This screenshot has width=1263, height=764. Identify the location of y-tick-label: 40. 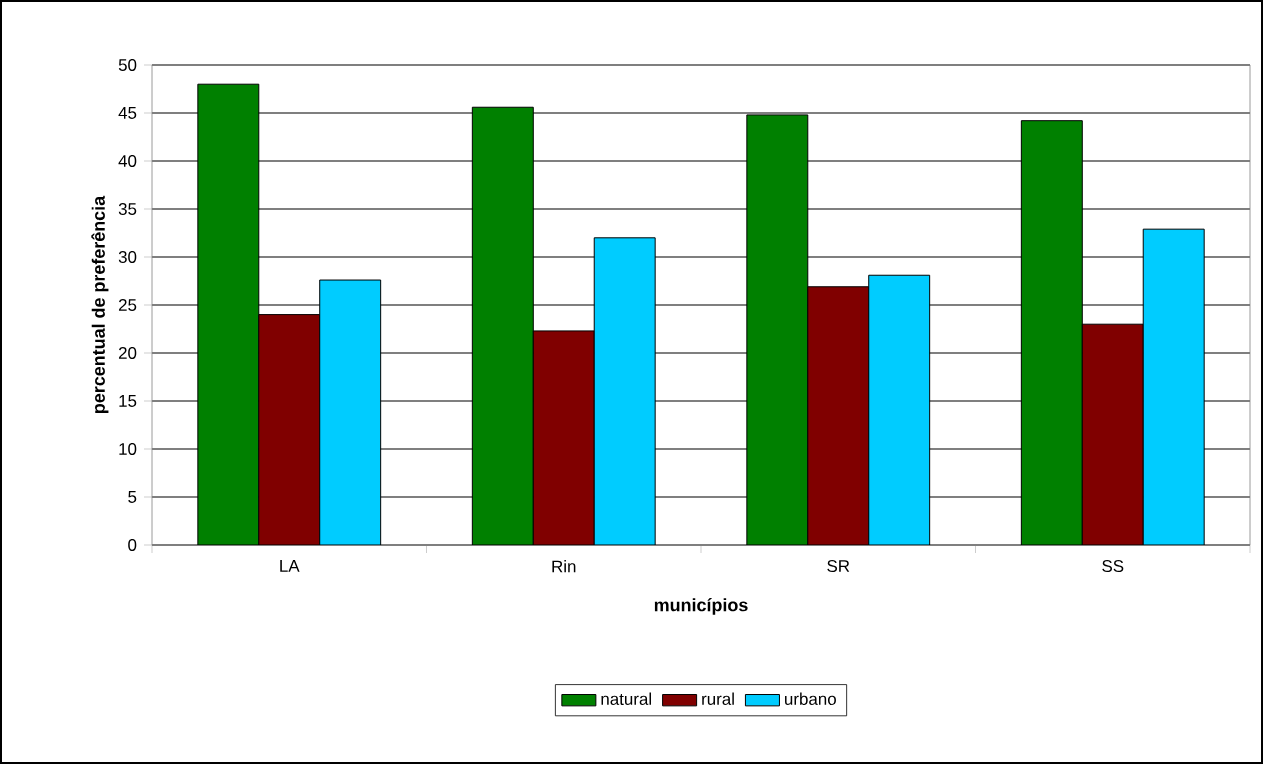
(127, 161).